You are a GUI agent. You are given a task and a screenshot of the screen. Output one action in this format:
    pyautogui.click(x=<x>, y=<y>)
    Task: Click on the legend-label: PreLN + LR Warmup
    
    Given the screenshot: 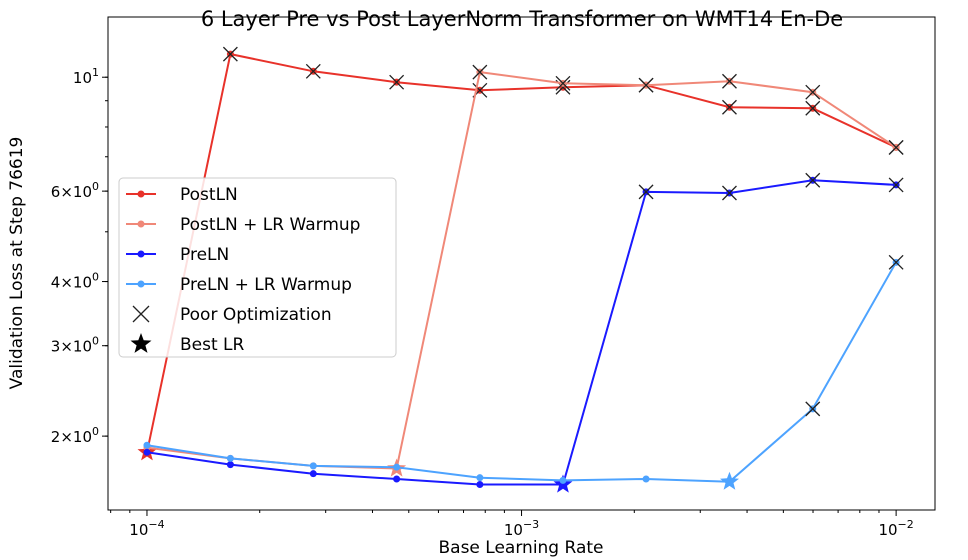 What is the action you would take?
    pyautogui.click(x=266, y=285)
    